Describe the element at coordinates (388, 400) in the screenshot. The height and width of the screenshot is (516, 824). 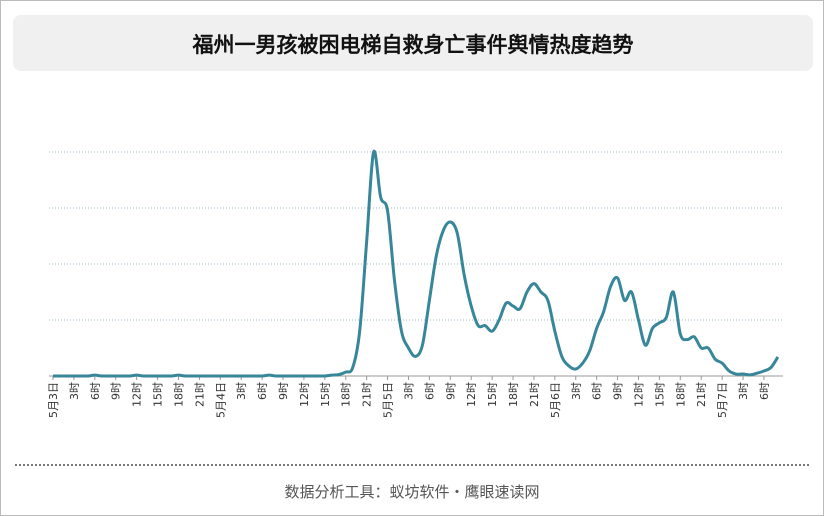
I see `x-tick-label: 5月5日` at that location.